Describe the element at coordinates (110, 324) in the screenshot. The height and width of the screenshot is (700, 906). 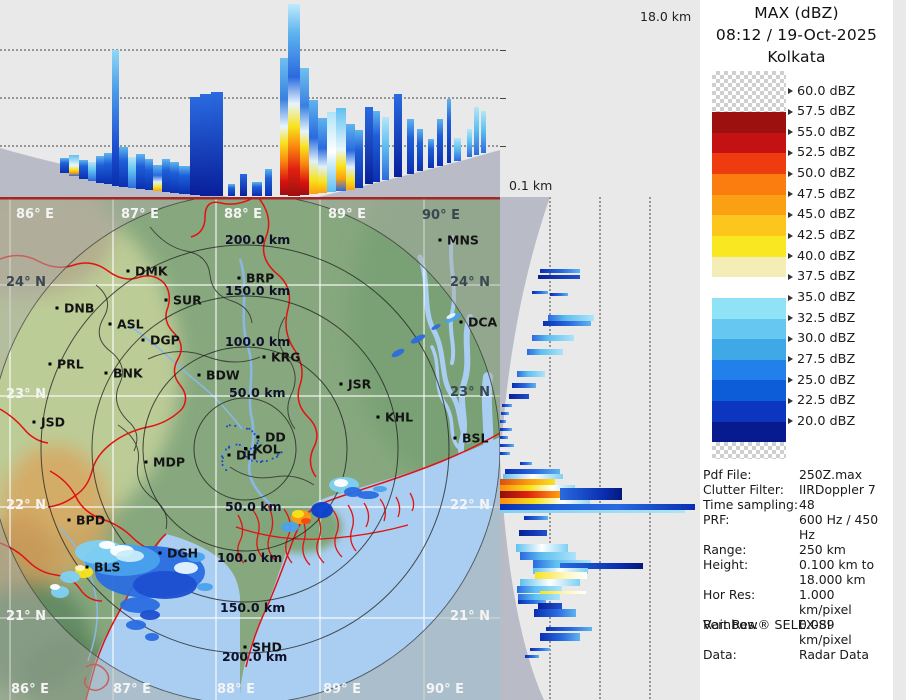
I see `city-dot-ASL` at that location.